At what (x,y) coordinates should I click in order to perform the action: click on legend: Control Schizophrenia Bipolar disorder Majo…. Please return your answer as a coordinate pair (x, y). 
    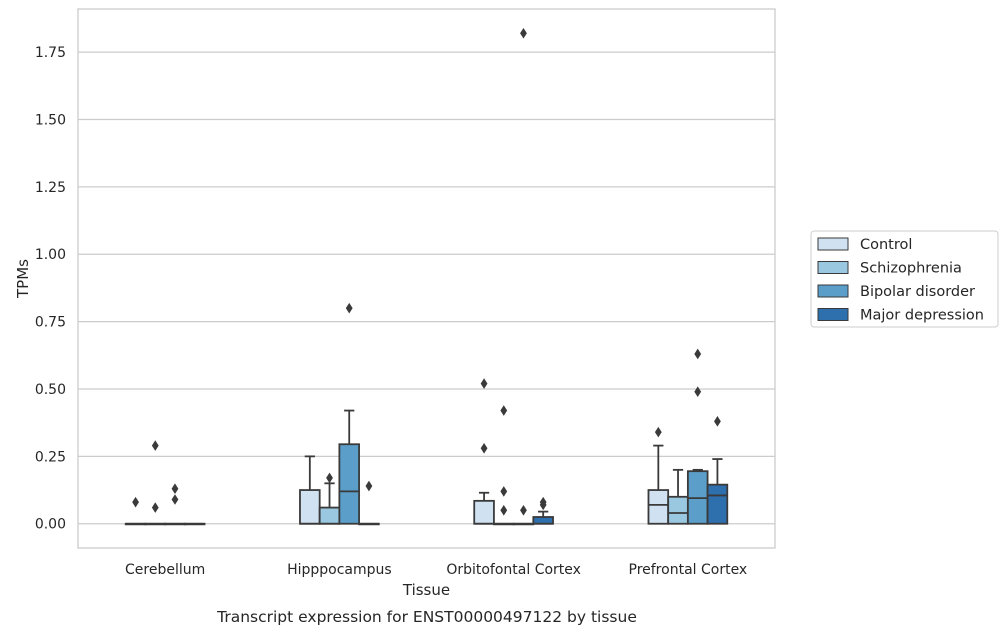
    Looking at the image, I should click on (904, 279).